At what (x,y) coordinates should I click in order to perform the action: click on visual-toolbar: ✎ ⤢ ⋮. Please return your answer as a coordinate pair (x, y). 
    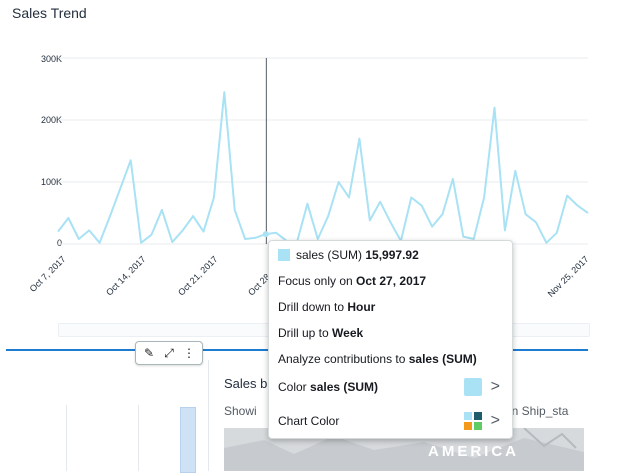
    Looking at the image, I should click on (169, 353).